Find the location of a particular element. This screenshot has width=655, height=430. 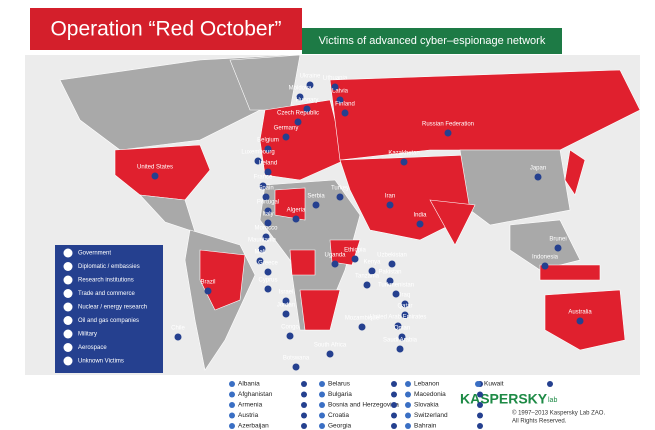

country-label: Iraq is located at coordinates (405, 296).